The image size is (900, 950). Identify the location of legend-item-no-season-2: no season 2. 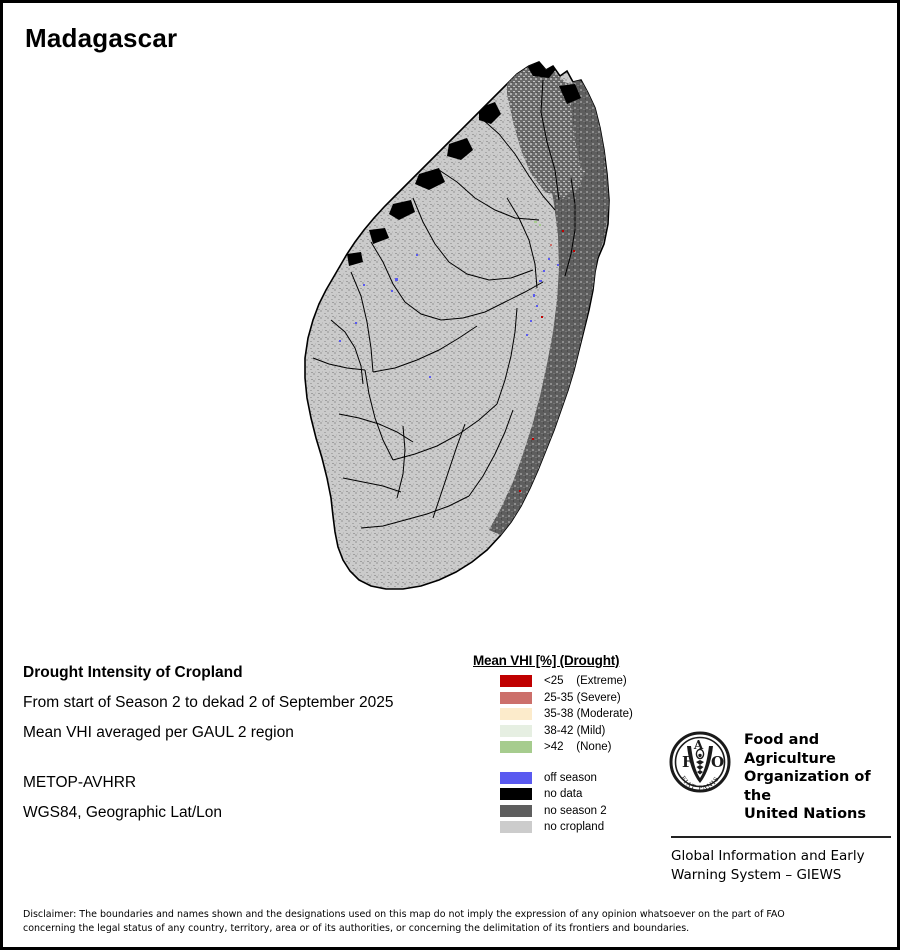
(573, 811).